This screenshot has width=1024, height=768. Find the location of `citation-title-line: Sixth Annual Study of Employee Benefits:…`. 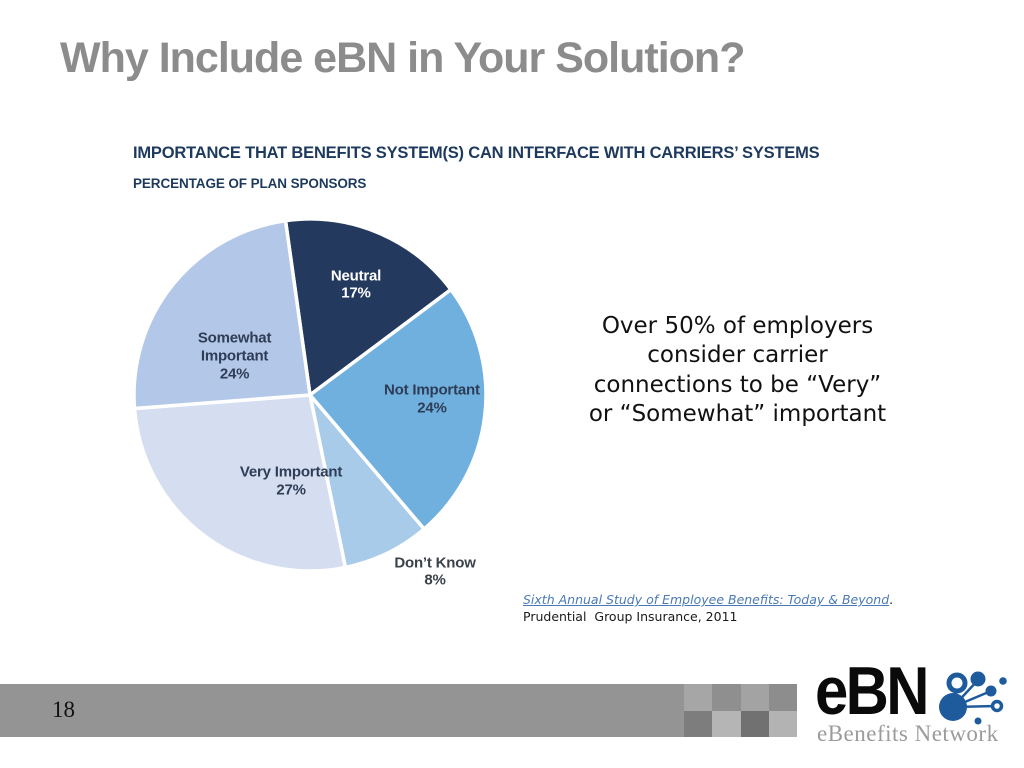

citation-title-line: Sixth Annual Study of Employee Benefits:… is located at coordinates (708, 599).